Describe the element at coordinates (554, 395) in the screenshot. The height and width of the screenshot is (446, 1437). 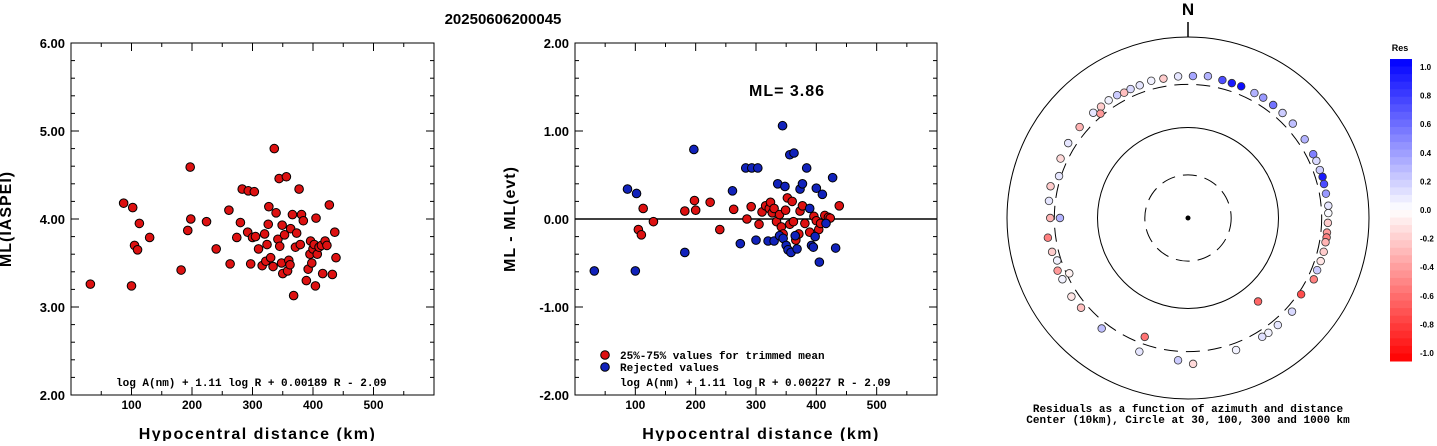
I see `y-tick-label: -2.00` at that location.